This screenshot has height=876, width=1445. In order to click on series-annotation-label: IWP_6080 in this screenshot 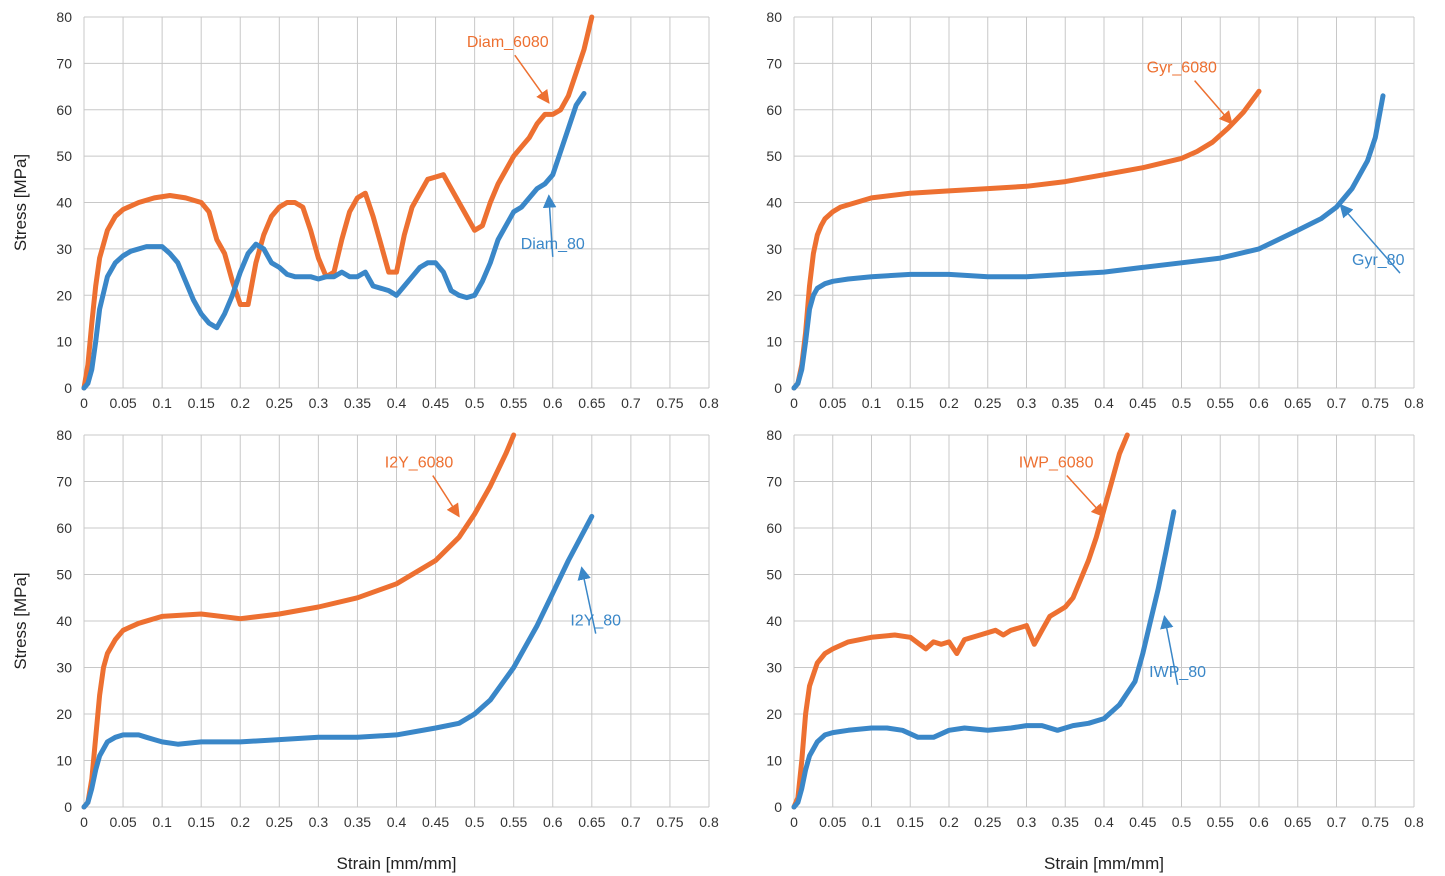, I will do `click(1056, 463)`.